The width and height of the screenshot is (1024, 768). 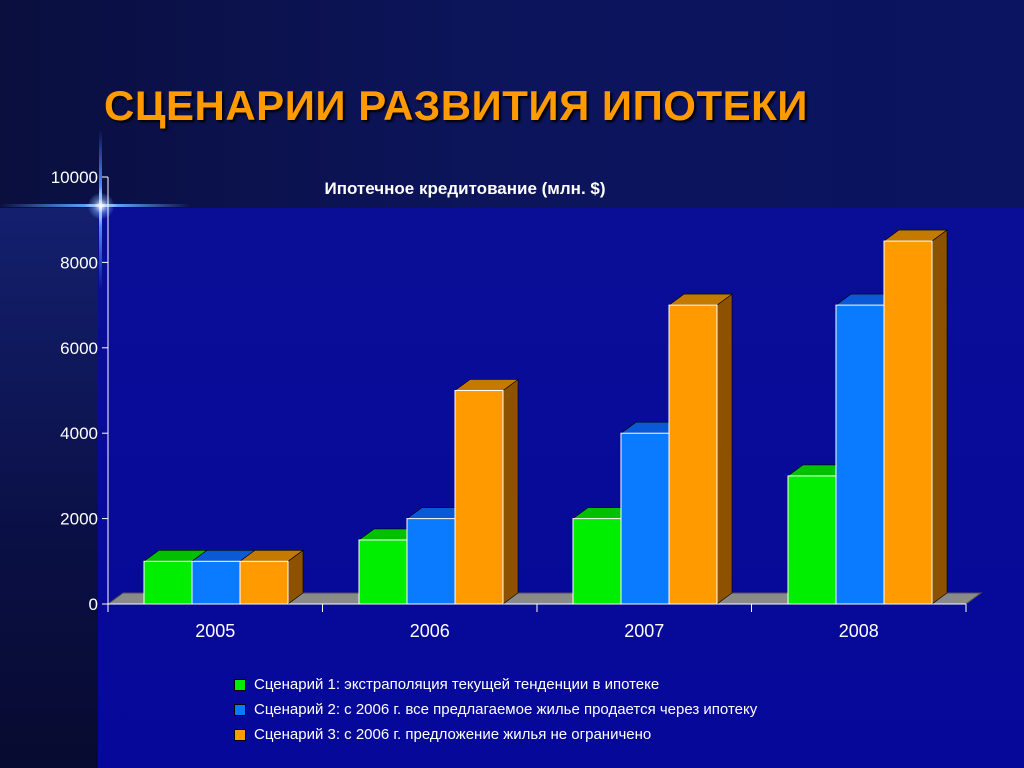 I want to click on y-tick-label: 4000, so click(x=79, y=433).